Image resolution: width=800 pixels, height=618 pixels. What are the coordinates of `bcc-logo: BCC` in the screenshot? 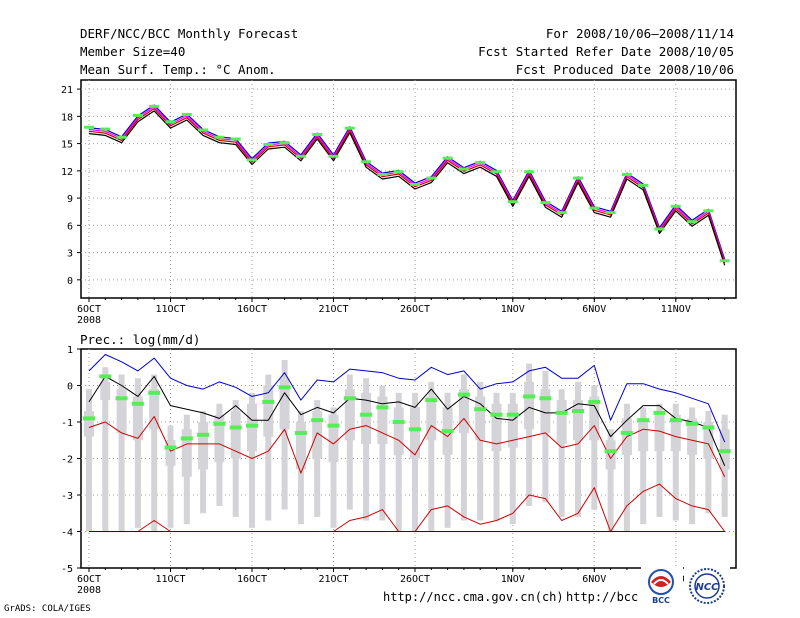 It's located at (662, 586).